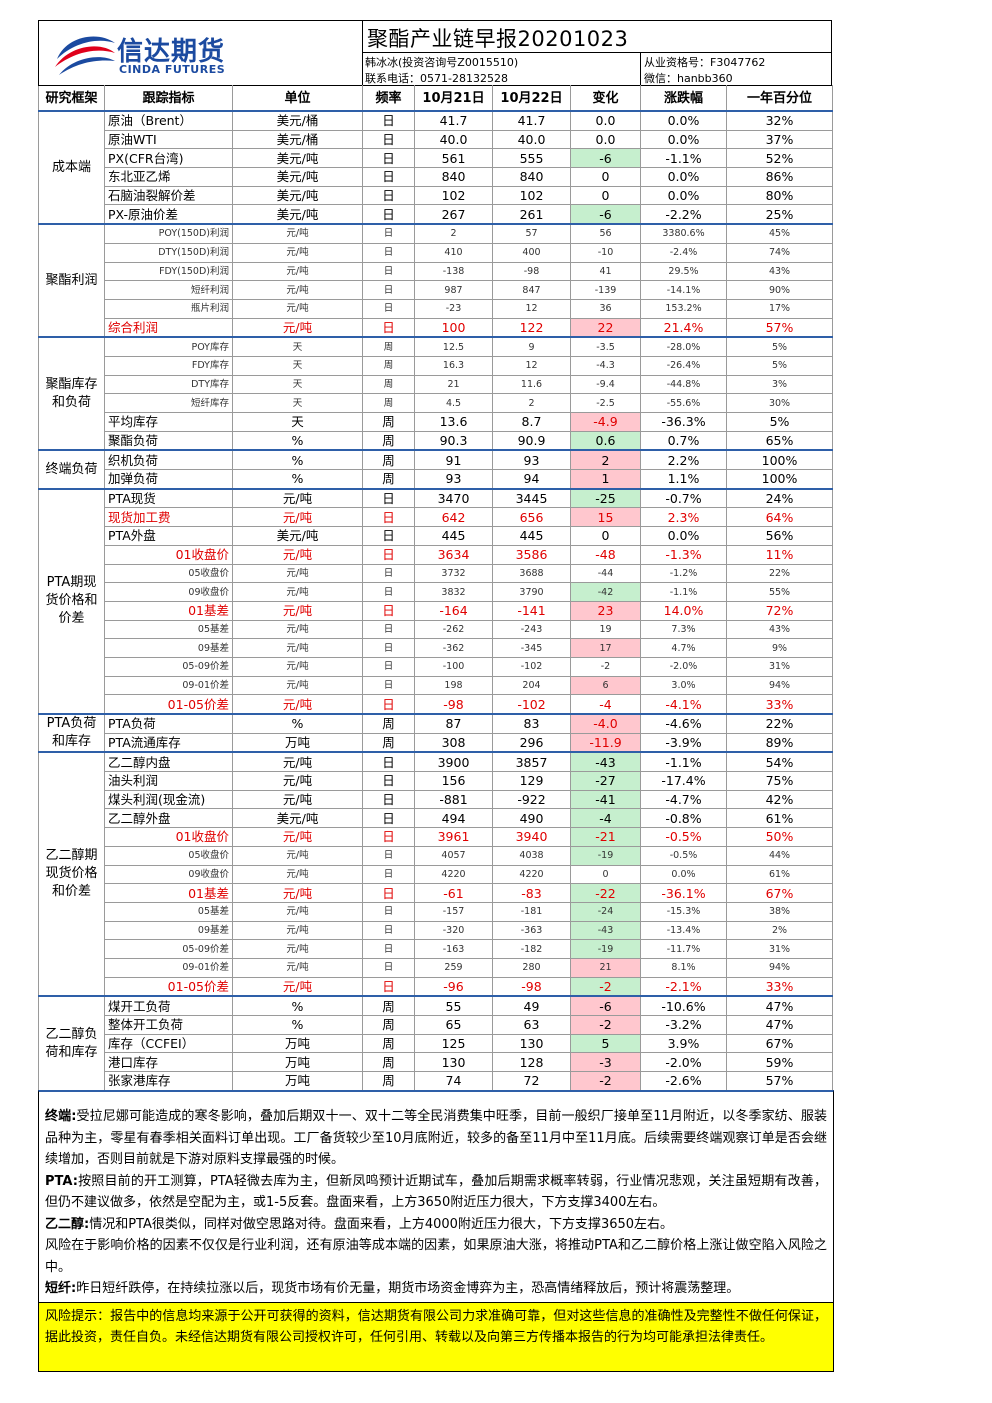 The image size is (992, 1403). What do you see at coordinates (388, 1062) in the screenshot?
I see `frequency: 周` at bounding box center [388, 1062].